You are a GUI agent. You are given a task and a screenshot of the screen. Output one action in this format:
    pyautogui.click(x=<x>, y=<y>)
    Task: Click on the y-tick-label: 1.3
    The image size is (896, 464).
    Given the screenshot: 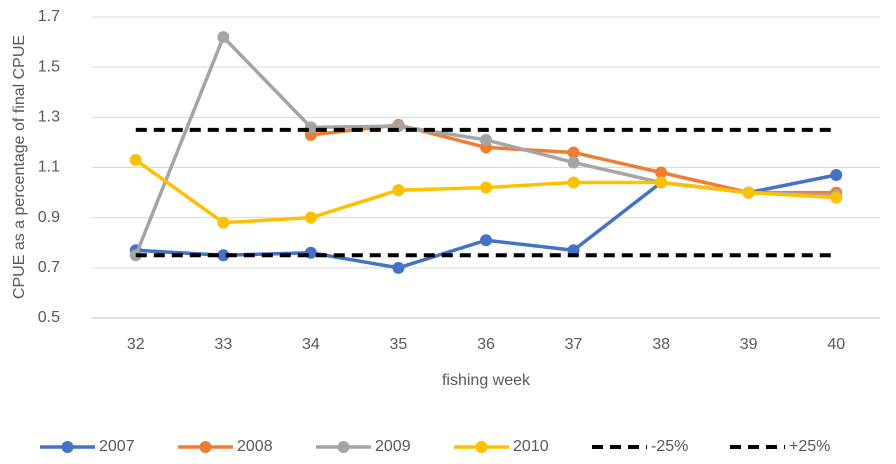 What is the action you would take?
    pyautogui.click(x=49, y=117)
    